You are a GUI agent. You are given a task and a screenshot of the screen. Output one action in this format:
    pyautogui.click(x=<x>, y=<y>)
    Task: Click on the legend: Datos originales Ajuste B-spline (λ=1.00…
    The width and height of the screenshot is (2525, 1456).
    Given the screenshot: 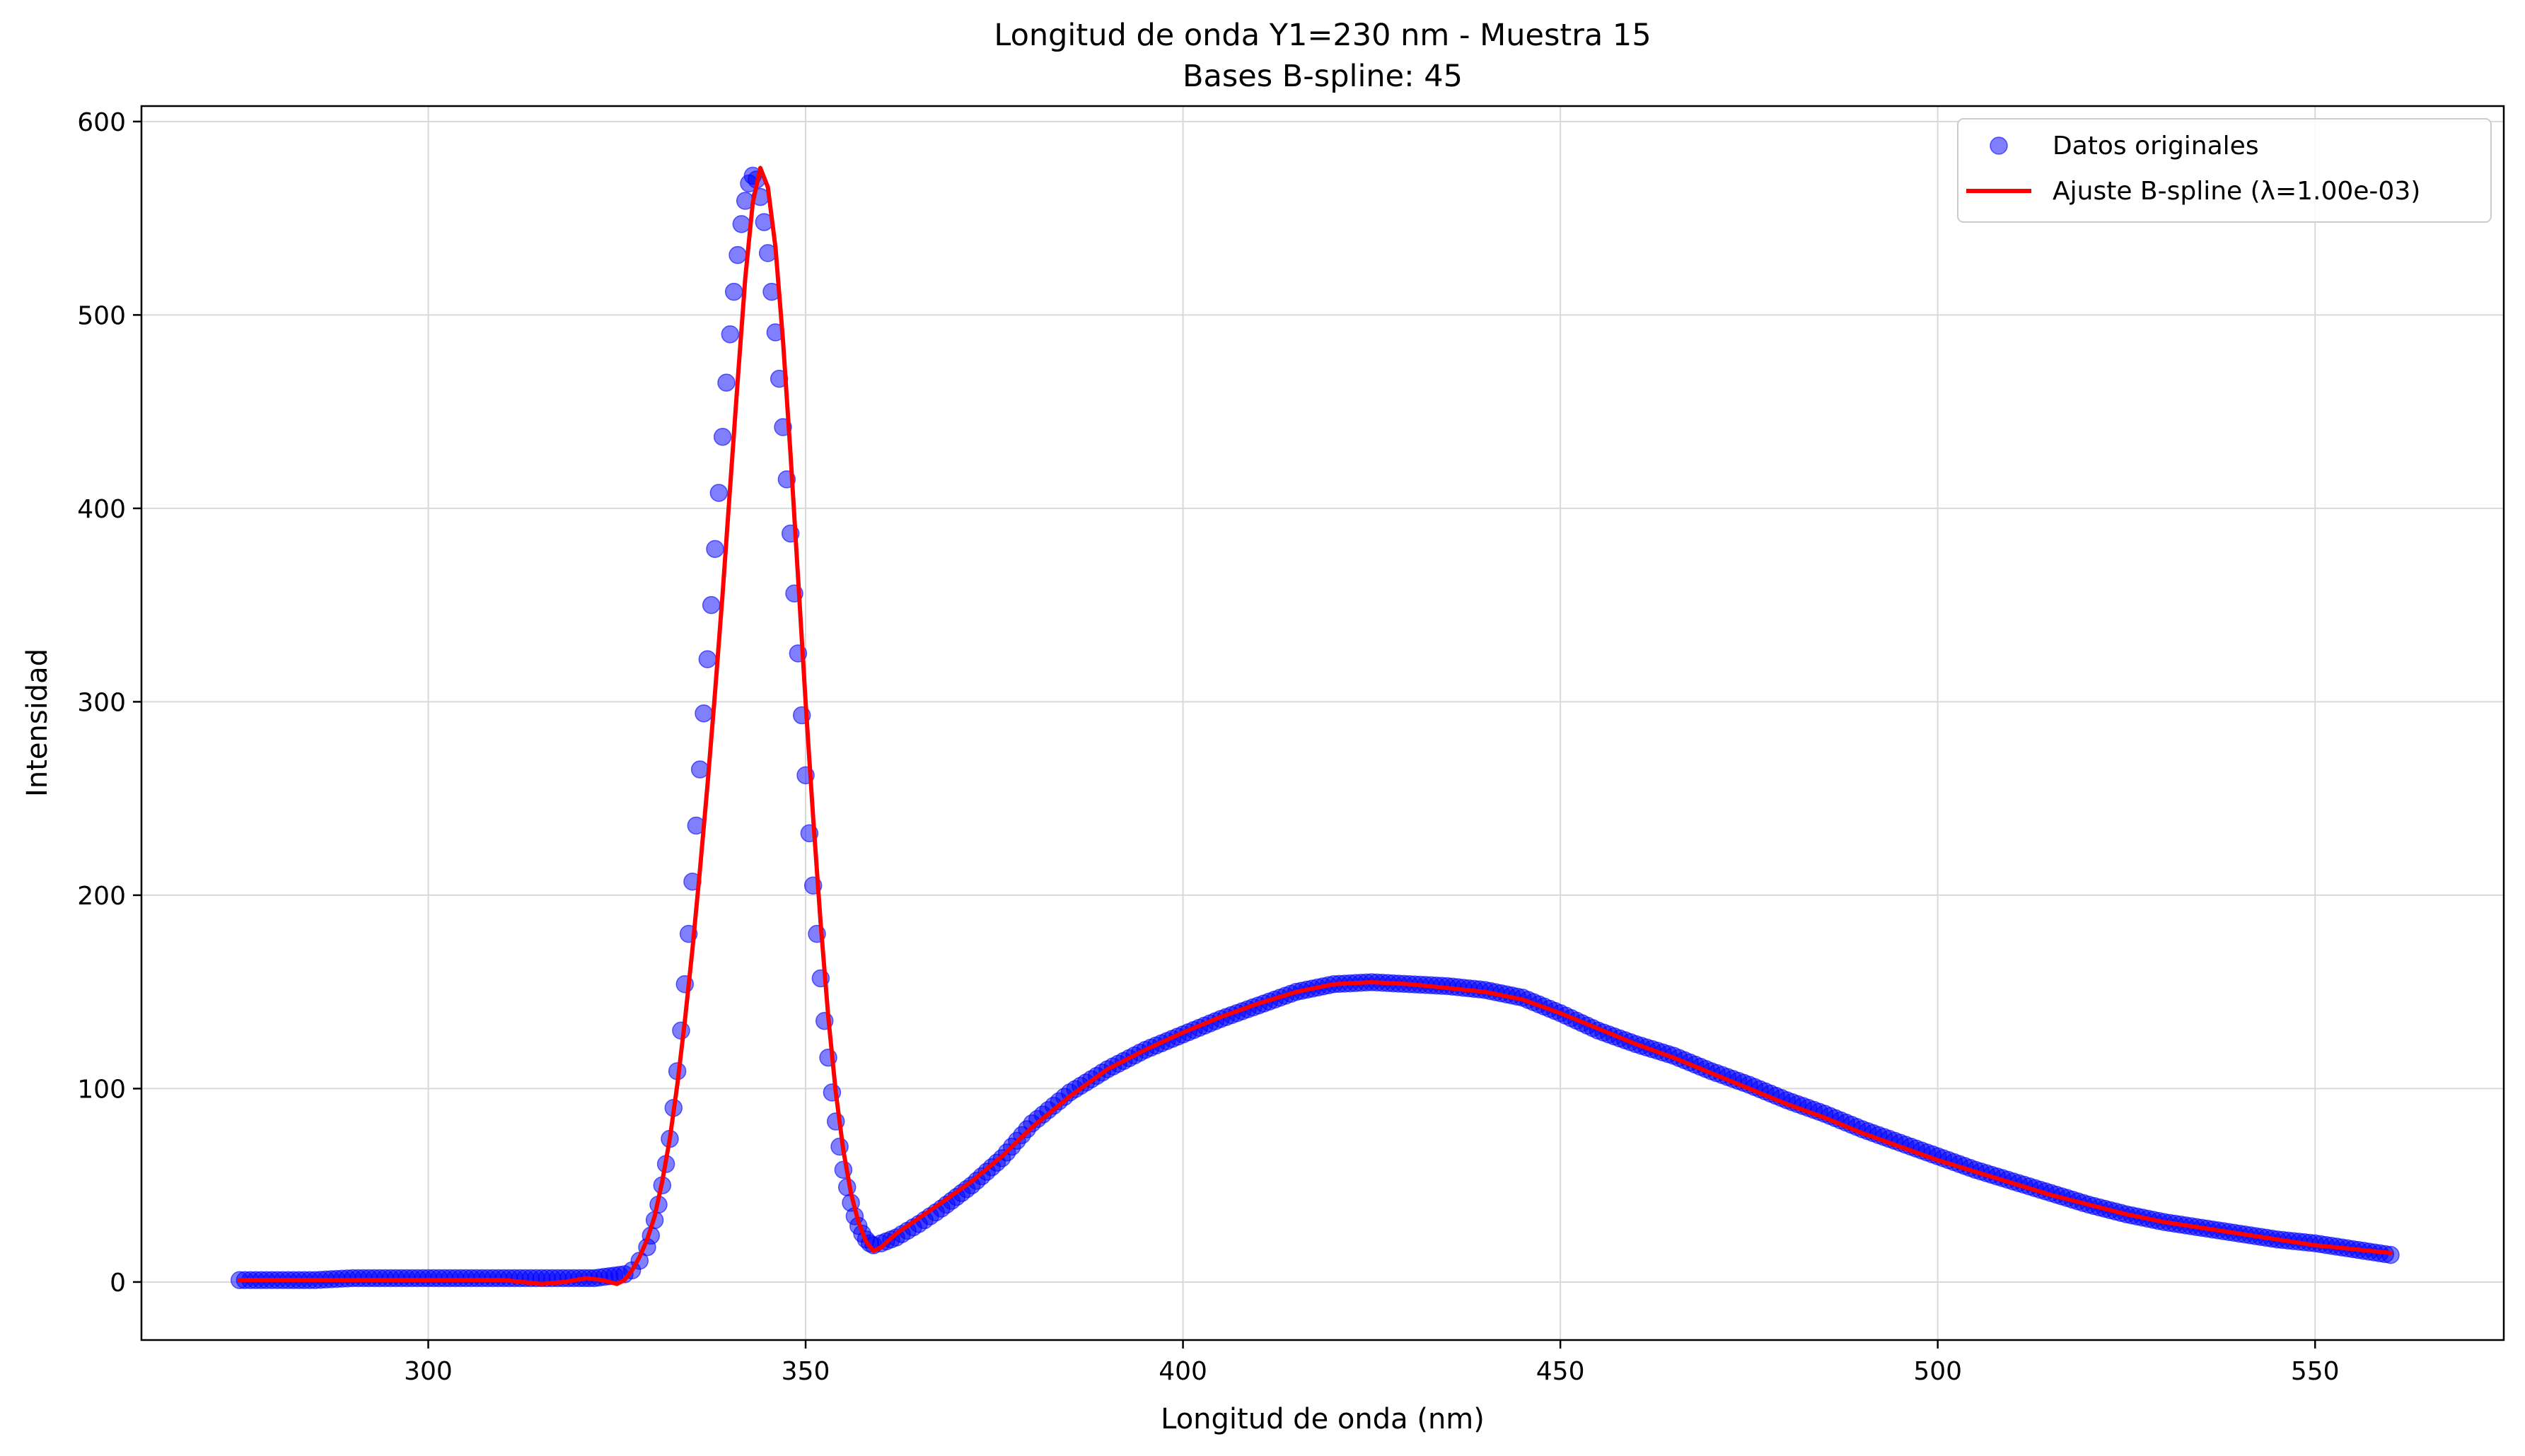 What is the action you would take?
    pyautogui.click(x=2224, y=171)
    